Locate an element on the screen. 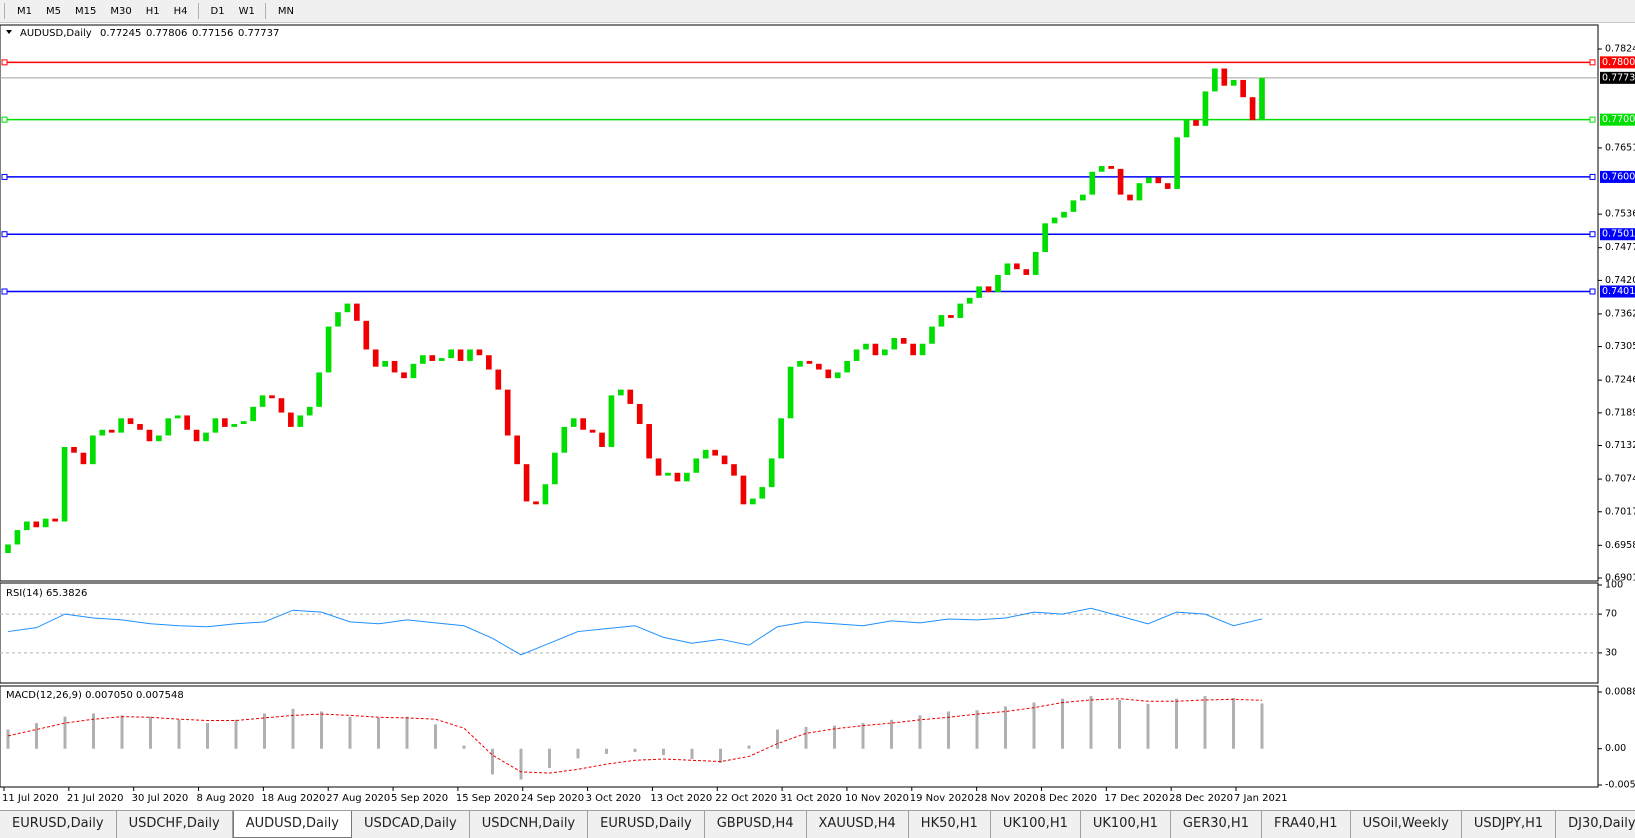 Image resolution: width=1635 pixels, height=838 pixels. timeframe-button: M5 is located at coordinates (53, 11).